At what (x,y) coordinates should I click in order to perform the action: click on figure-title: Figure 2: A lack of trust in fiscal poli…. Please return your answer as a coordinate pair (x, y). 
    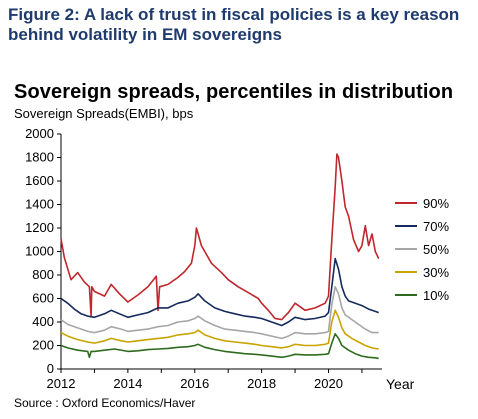
    Looking at the image, I should click on (234, 24).